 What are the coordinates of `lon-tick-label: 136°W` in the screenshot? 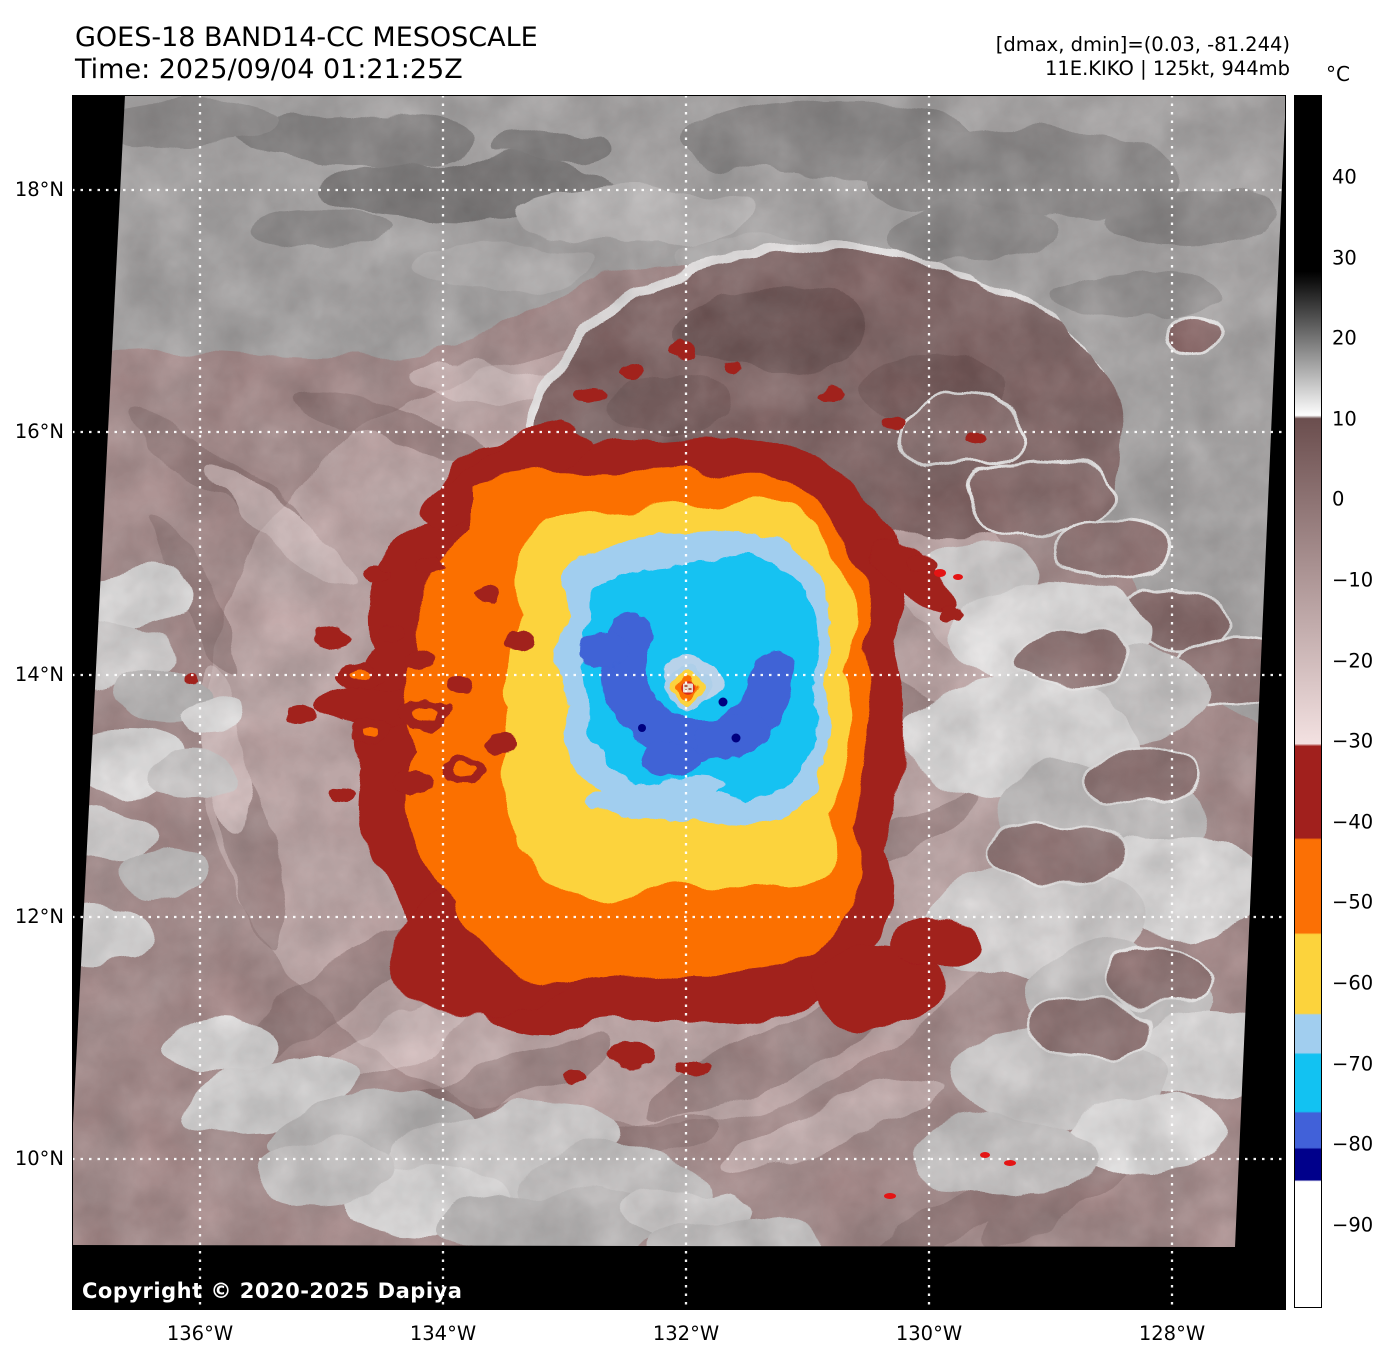 It's located at (200, 1333).